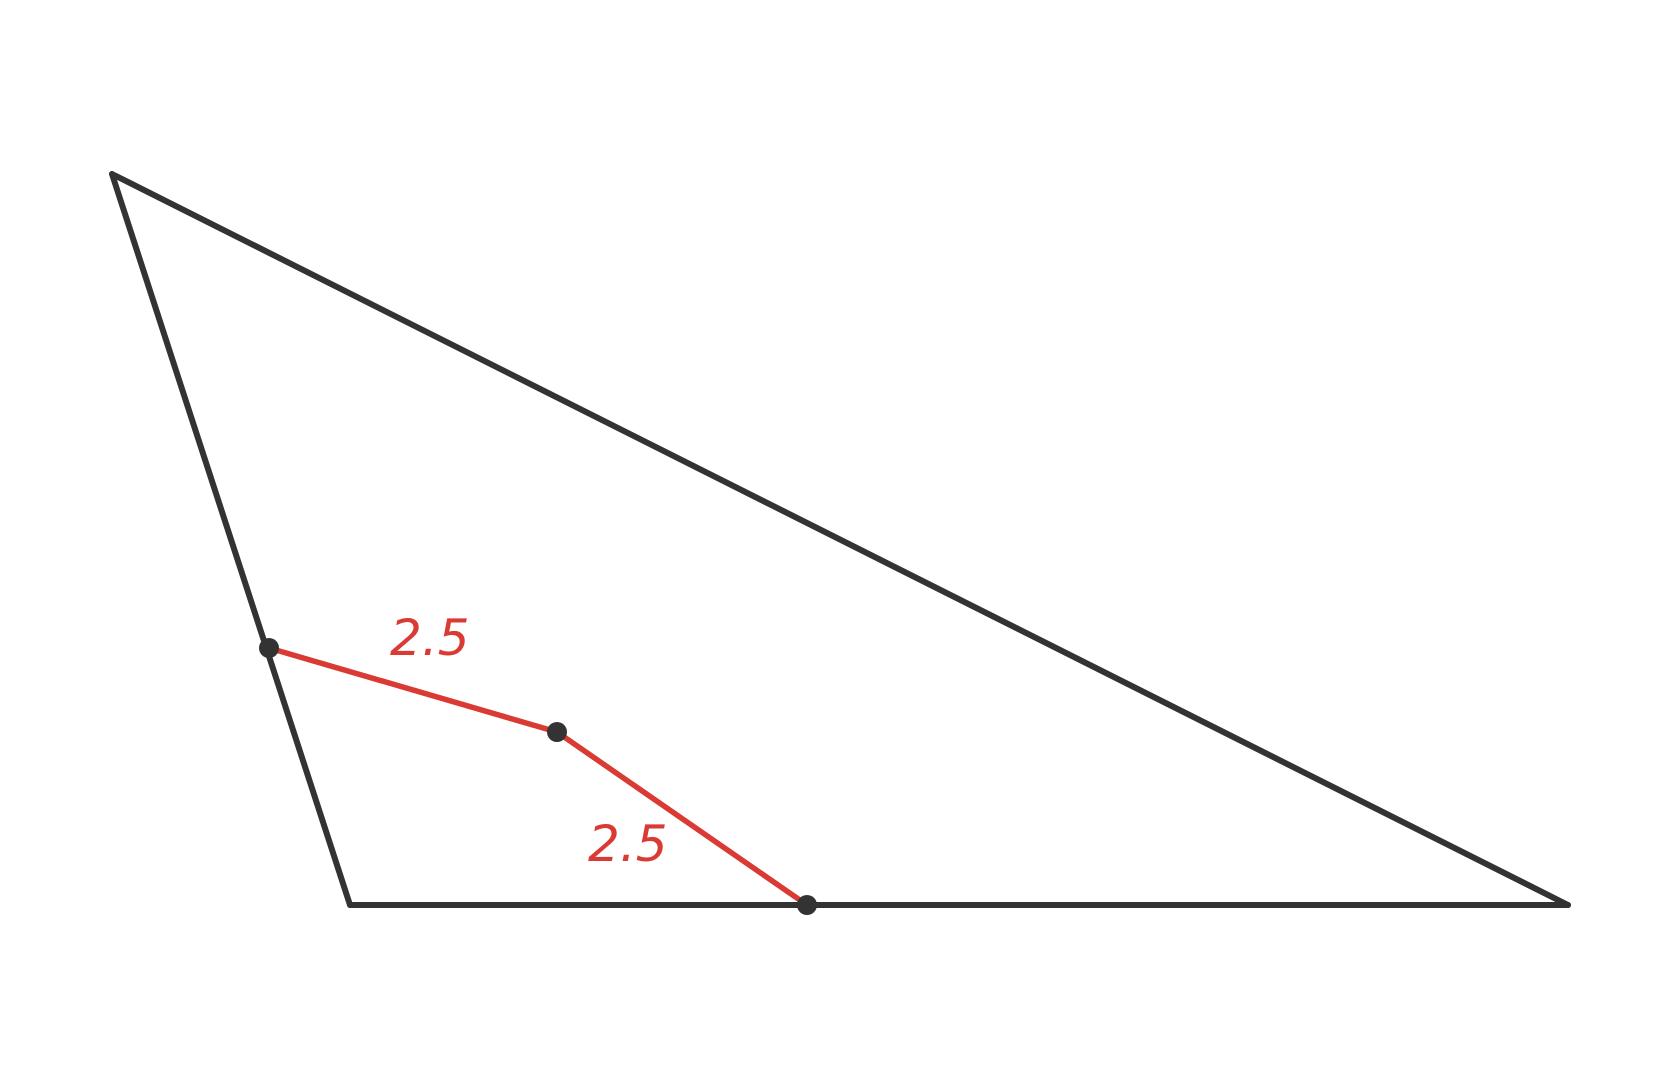  What do you see at coordinates (430, 638) in the screenshot?
I see `upper-segment-length-label: 2.5` at bounding box center [430, 638].